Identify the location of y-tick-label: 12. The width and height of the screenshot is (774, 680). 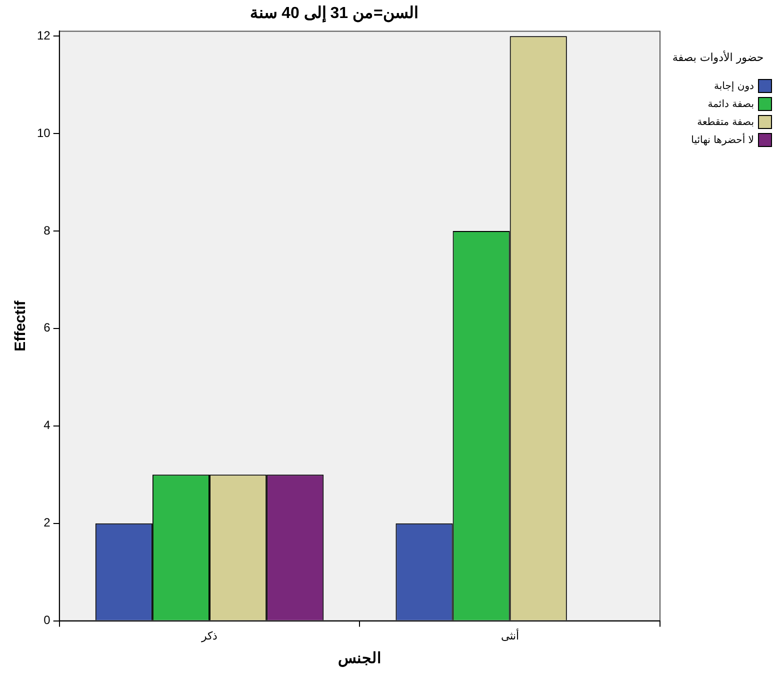
(43, 35).